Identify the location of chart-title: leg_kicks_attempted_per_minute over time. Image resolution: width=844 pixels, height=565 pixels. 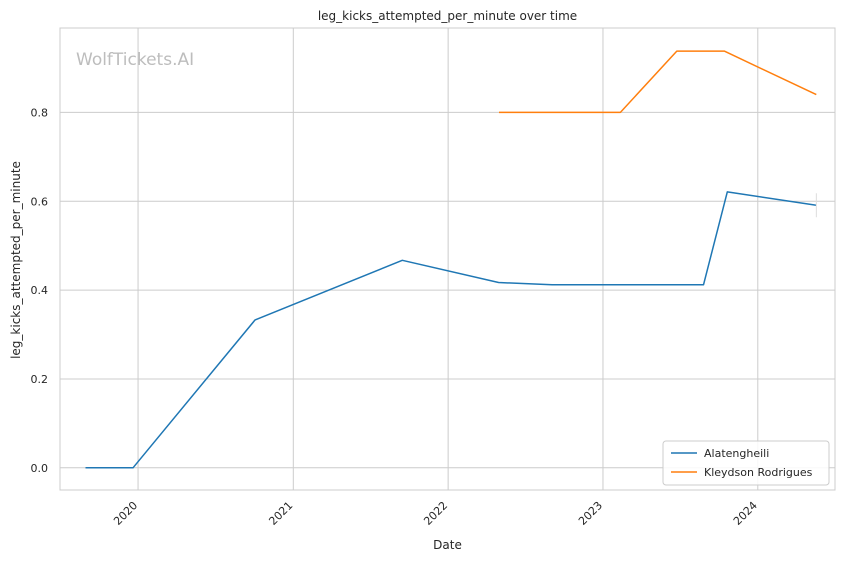
(447, 16).